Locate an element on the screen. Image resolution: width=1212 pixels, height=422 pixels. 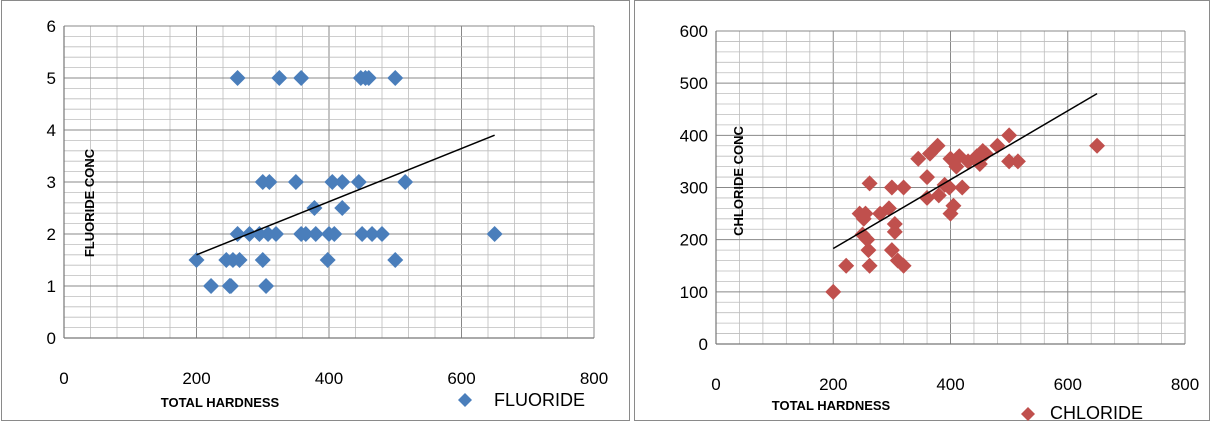
y-tick-label: 100 is located at coordinates (694, 292).